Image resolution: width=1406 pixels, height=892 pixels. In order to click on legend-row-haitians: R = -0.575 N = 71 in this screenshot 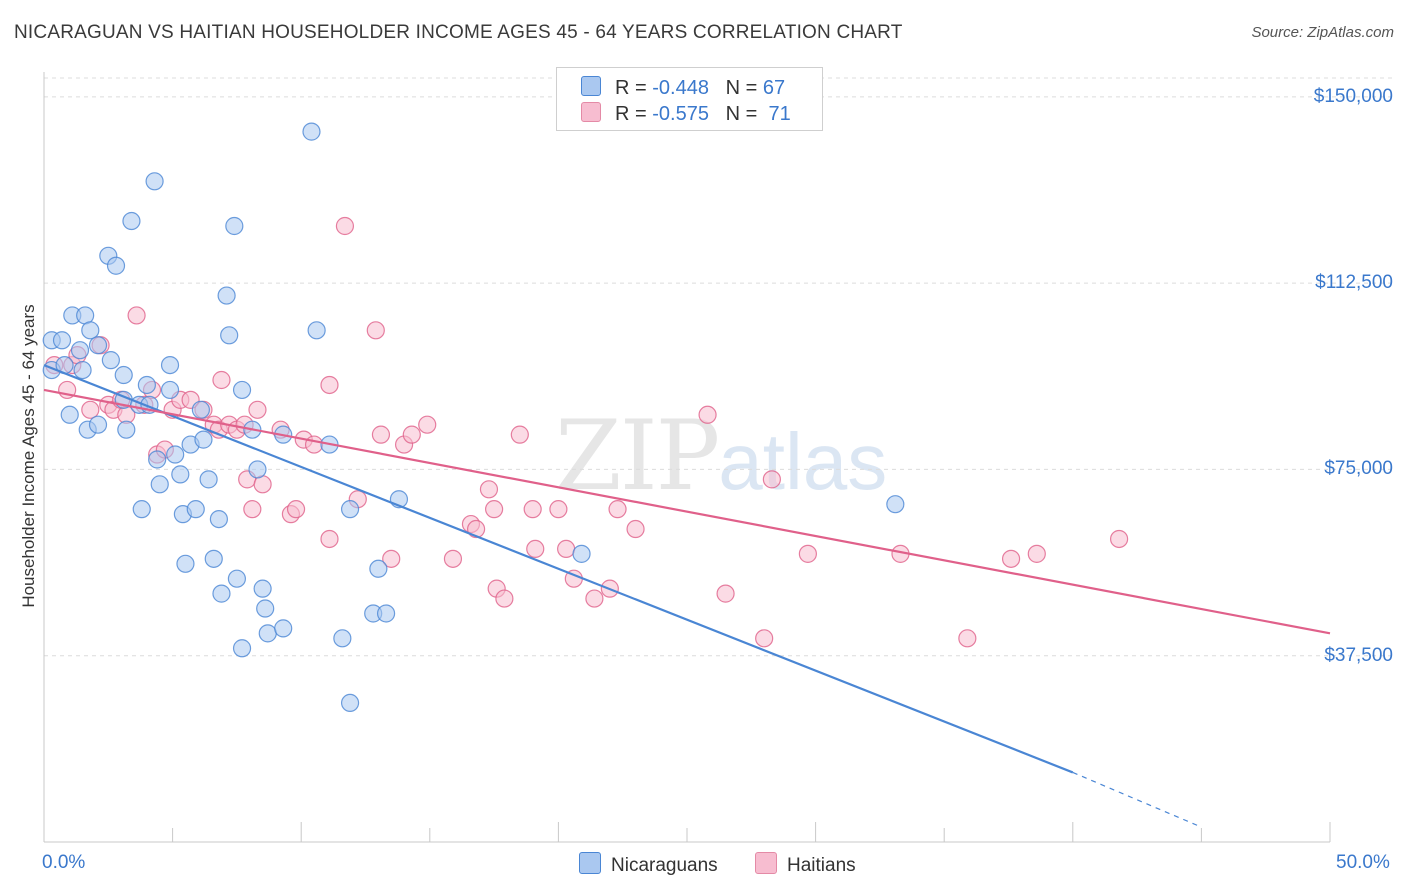, I will do `click(686, 114)`.